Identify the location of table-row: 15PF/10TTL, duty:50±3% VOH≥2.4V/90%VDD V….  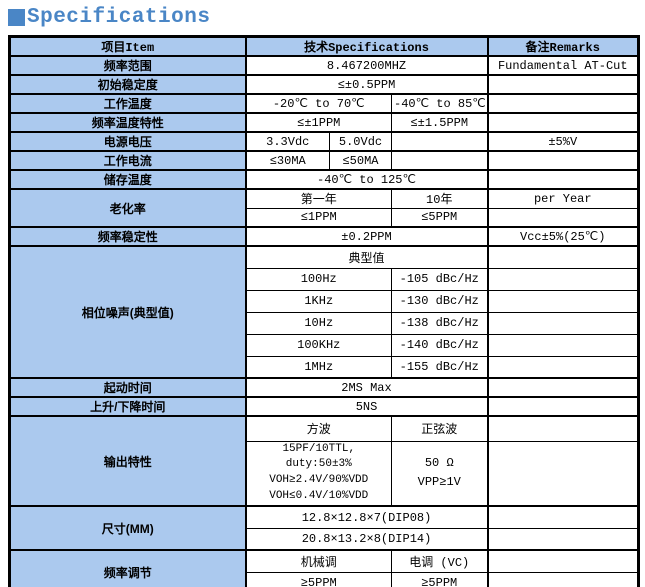
(324, 473).